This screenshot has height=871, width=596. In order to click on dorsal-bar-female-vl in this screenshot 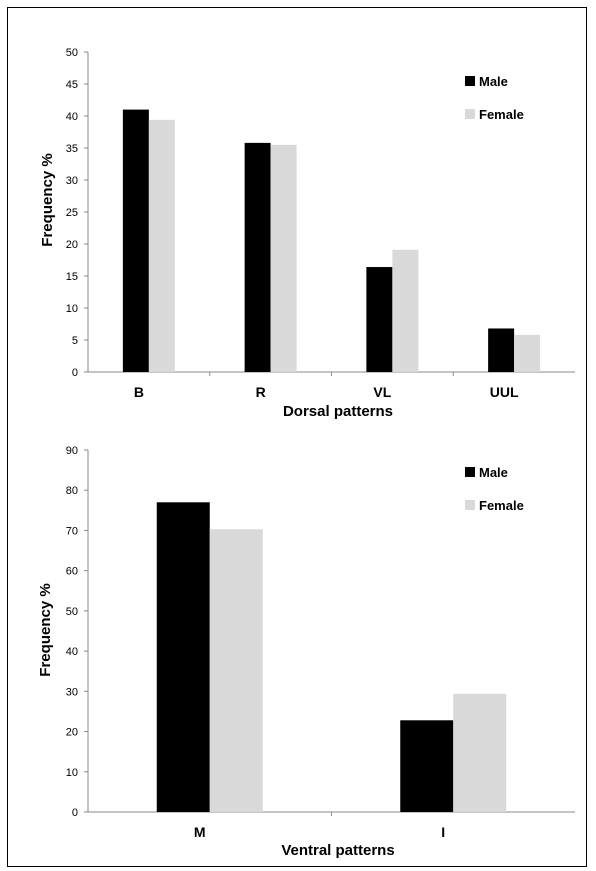, I will do `click(405, 310)`.